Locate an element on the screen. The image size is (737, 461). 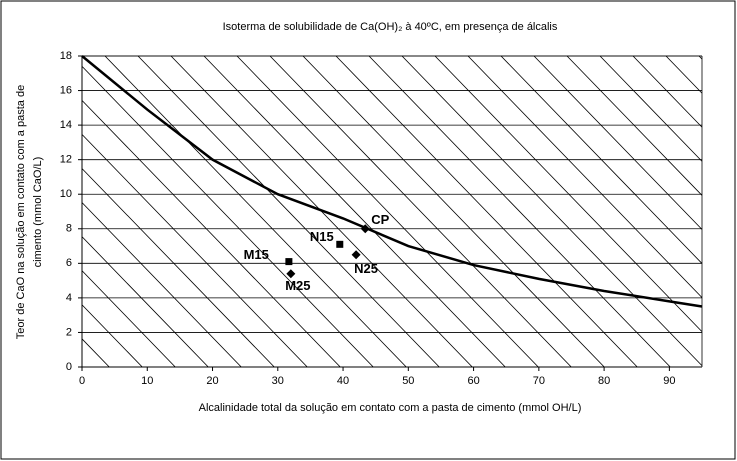
y-tick-label: 0 is located at coordinates (69, 367).